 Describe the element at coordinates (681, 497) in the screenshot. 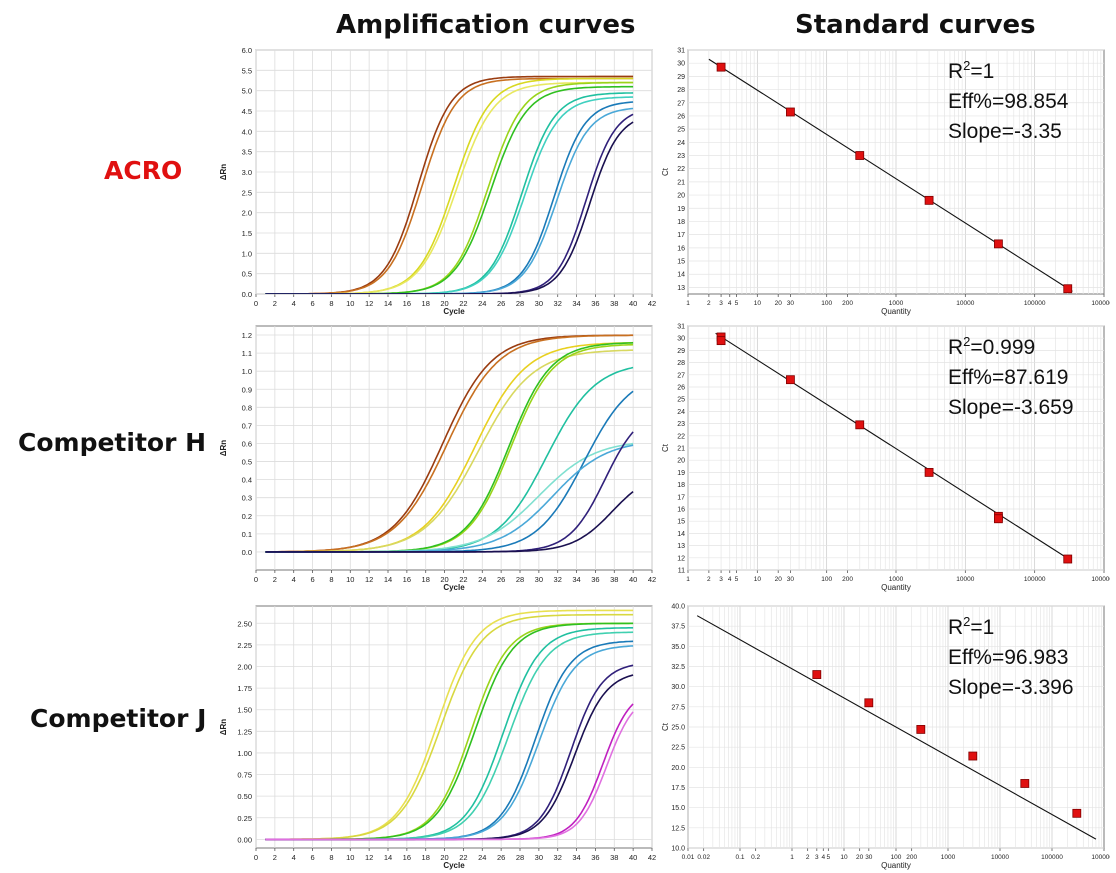

I see `y-tick-label: 17` at that location.